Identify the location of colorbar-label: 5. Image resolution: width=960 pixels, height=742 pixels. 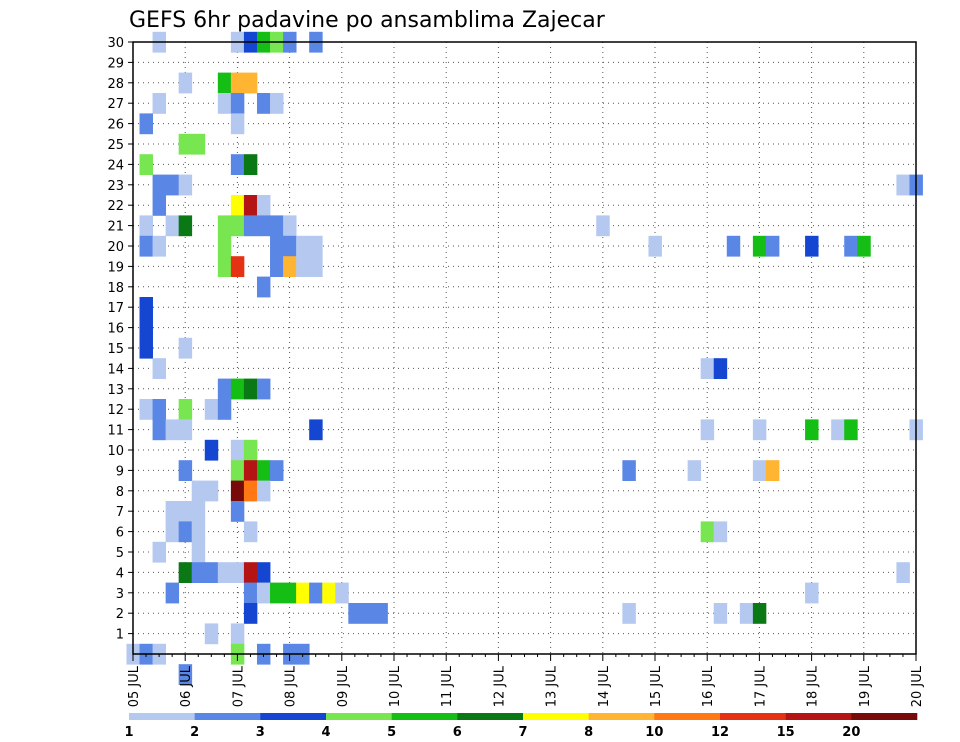
(391, 732).